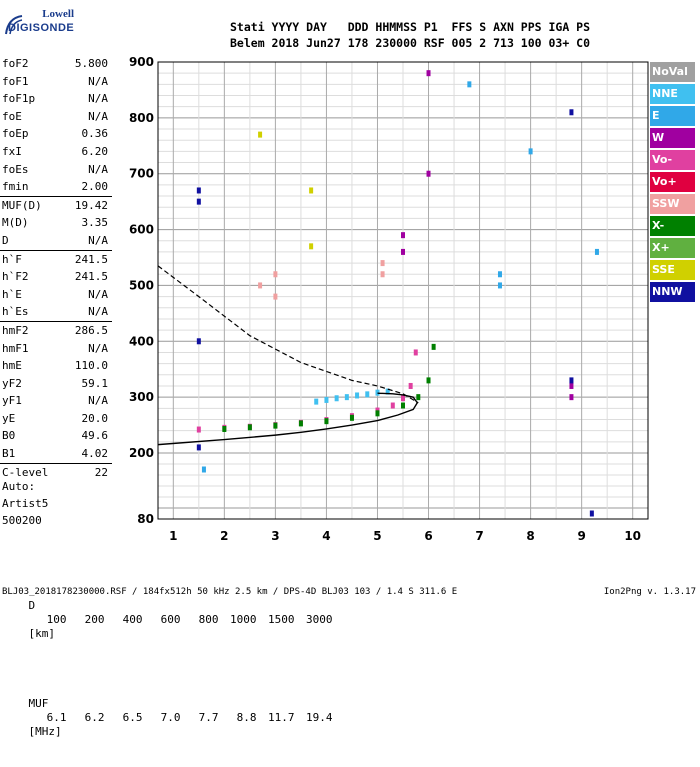  Describe the element at coordinates (173, 536) in the screenshot. I see `x-tick-label: 1` at that location.